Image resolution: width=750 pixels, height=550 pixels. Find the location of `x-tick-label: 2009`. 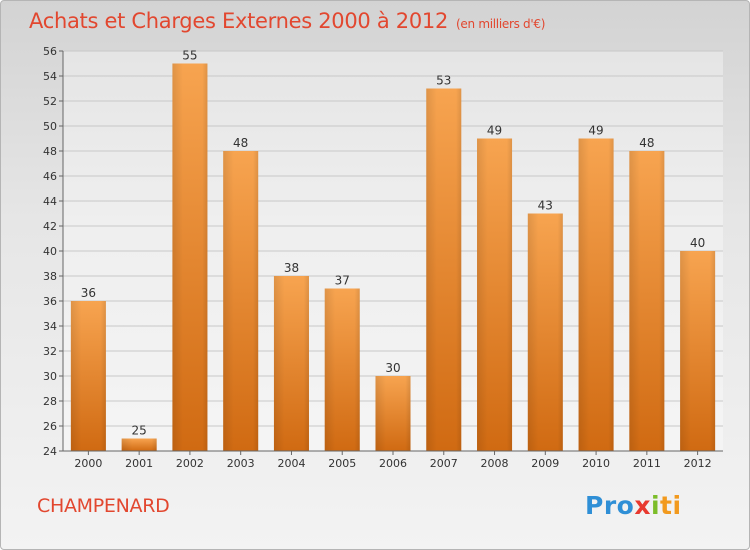

x-tick-label: 2009 is located at coordinates (545, 463).